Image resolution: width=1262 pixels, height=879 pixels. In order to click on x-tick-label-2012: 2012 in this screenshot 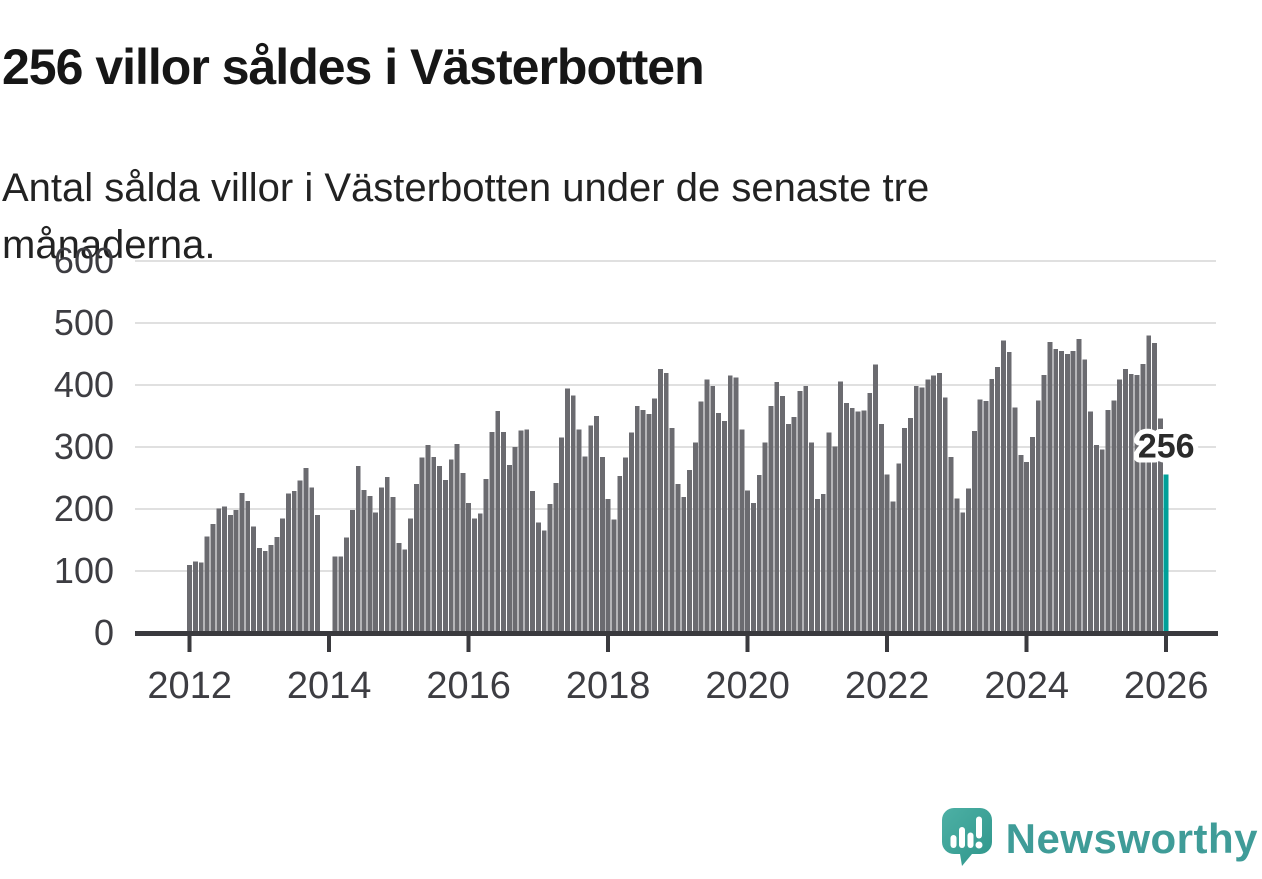, I will do `click(189, 686)`.